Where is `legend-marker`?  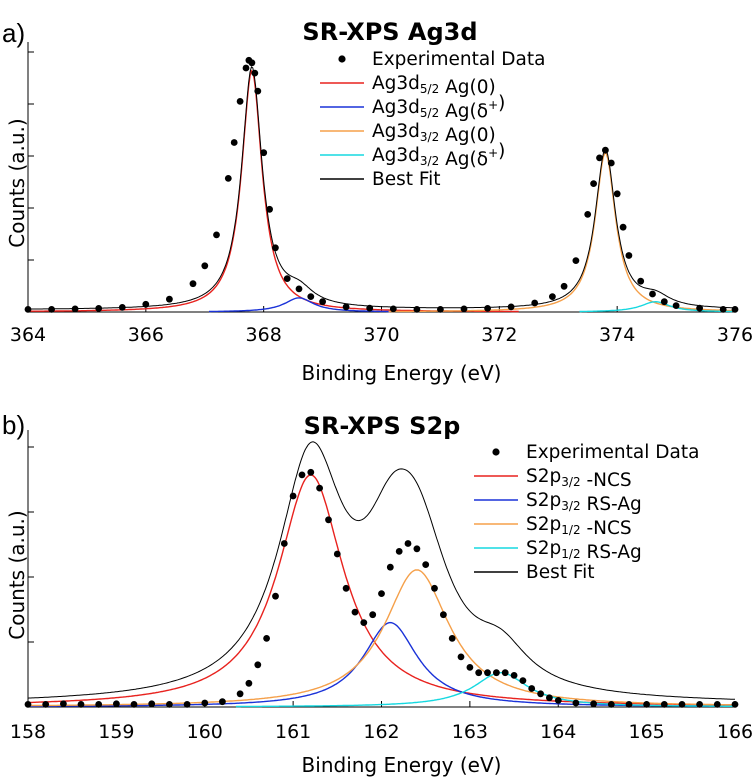
legend-marker is located at coordinates (342, 59).